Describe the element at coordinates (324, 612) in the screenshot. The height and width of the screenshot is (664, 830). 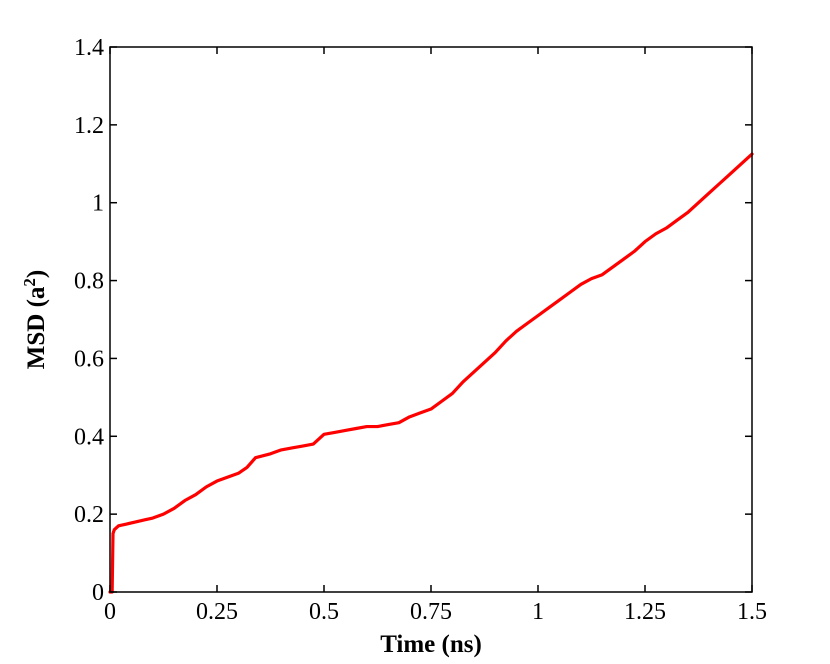
I see `x-tick-label: 0.5` at that location.